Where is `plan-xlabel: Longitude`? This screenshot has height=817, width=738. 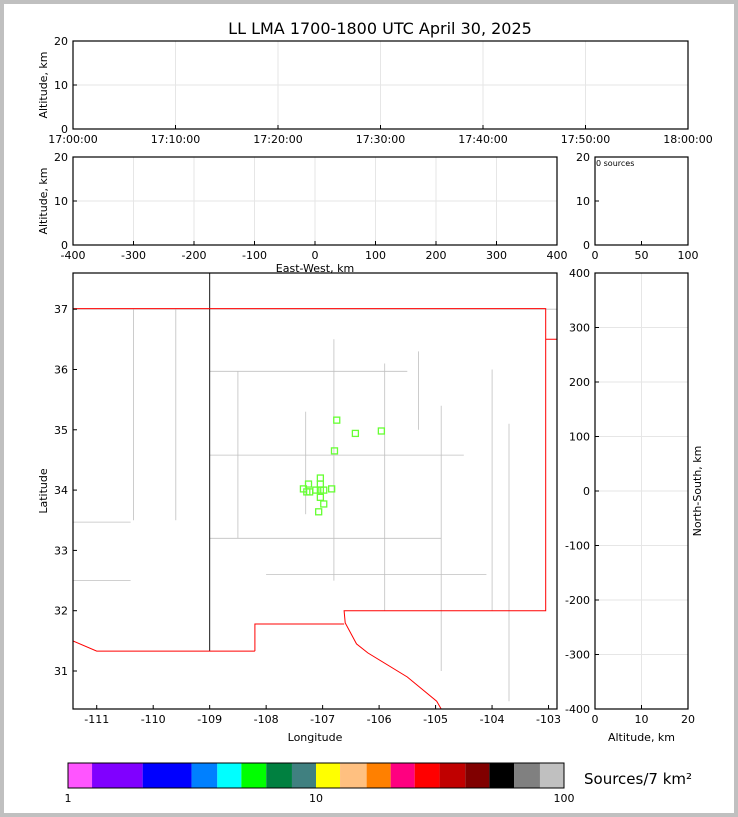
plan-xlabel: Longitude is located at coordinates (315, 737).